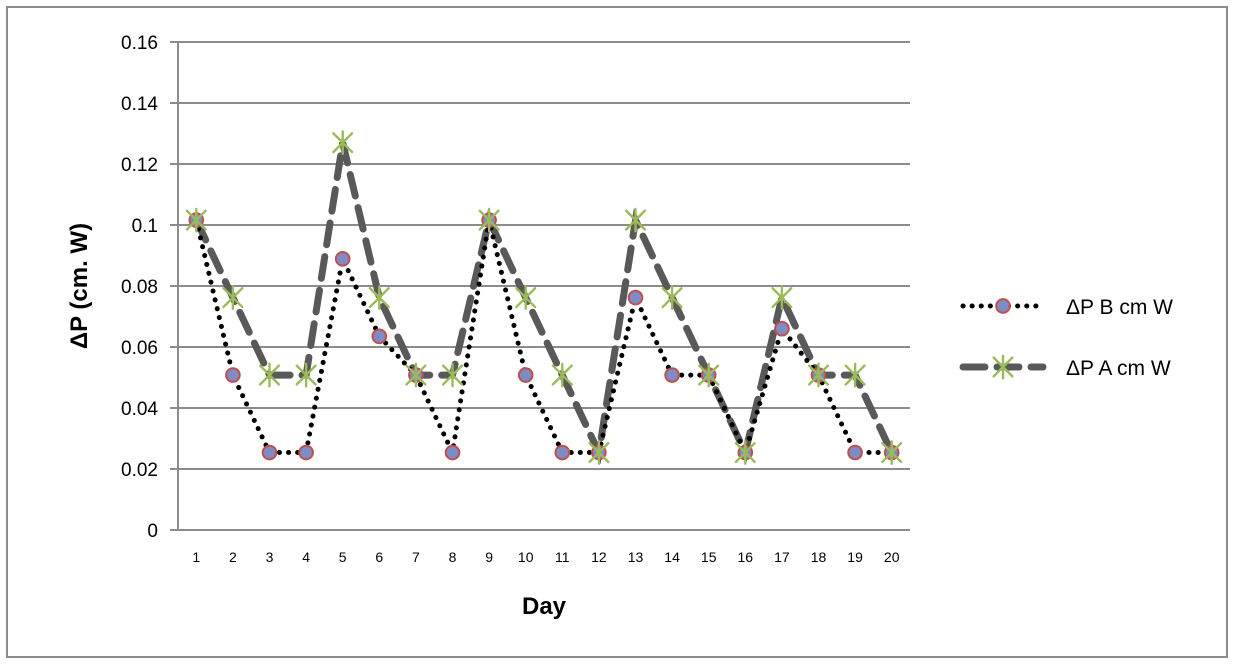 The height and width of the screenshot is (666, 1236). Describe the element at coordinates (343, 557) in the screenshot. I see `x-tick-label: 5` at that location.